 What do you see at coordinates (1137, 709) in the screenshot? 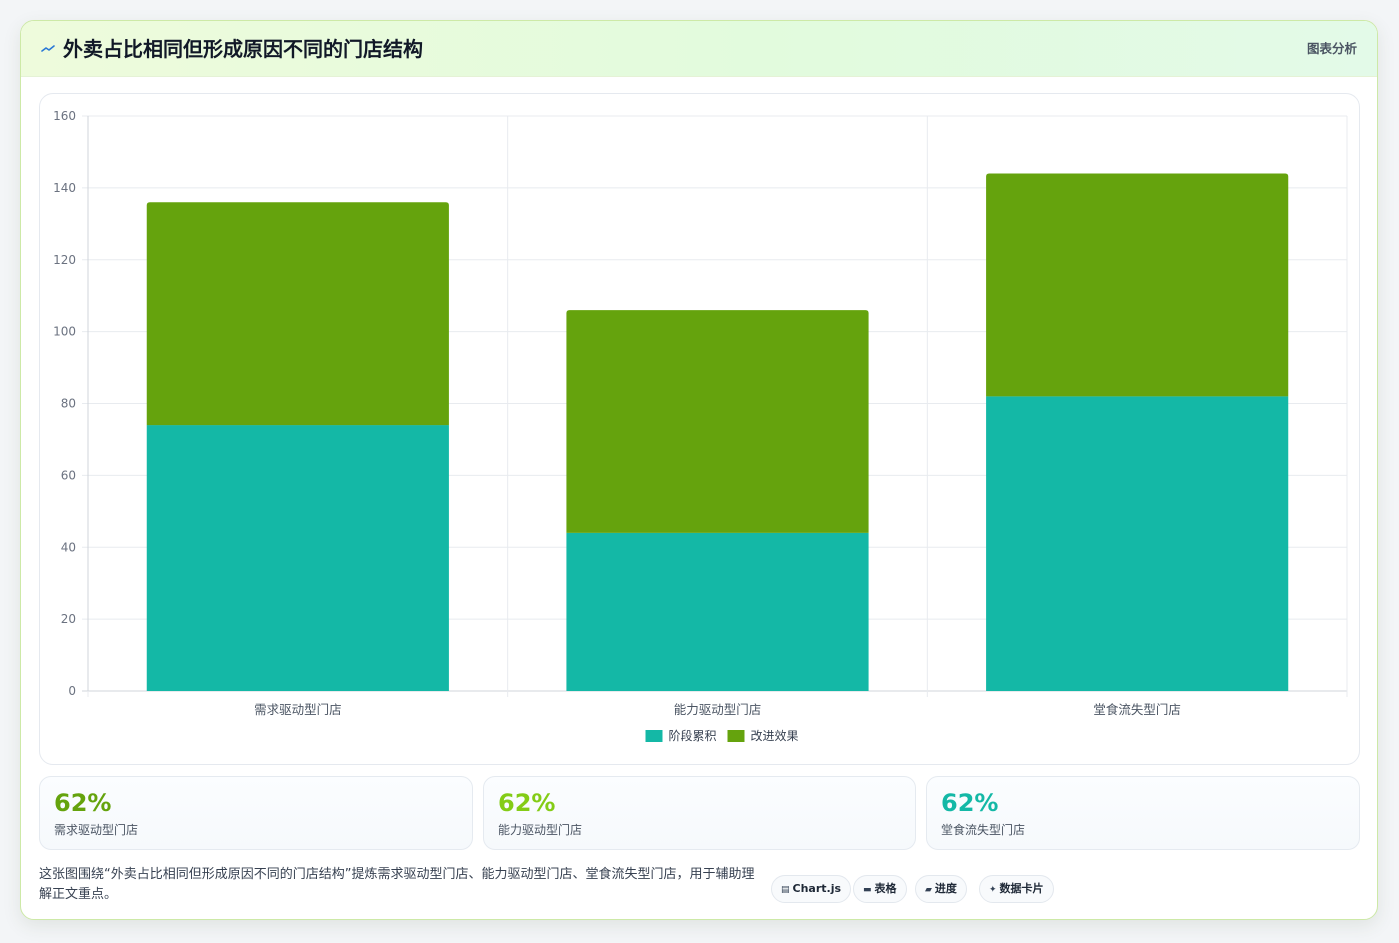
I see `x-tick-label: 堂食流失型门店` at bounding box center [1137, 709].